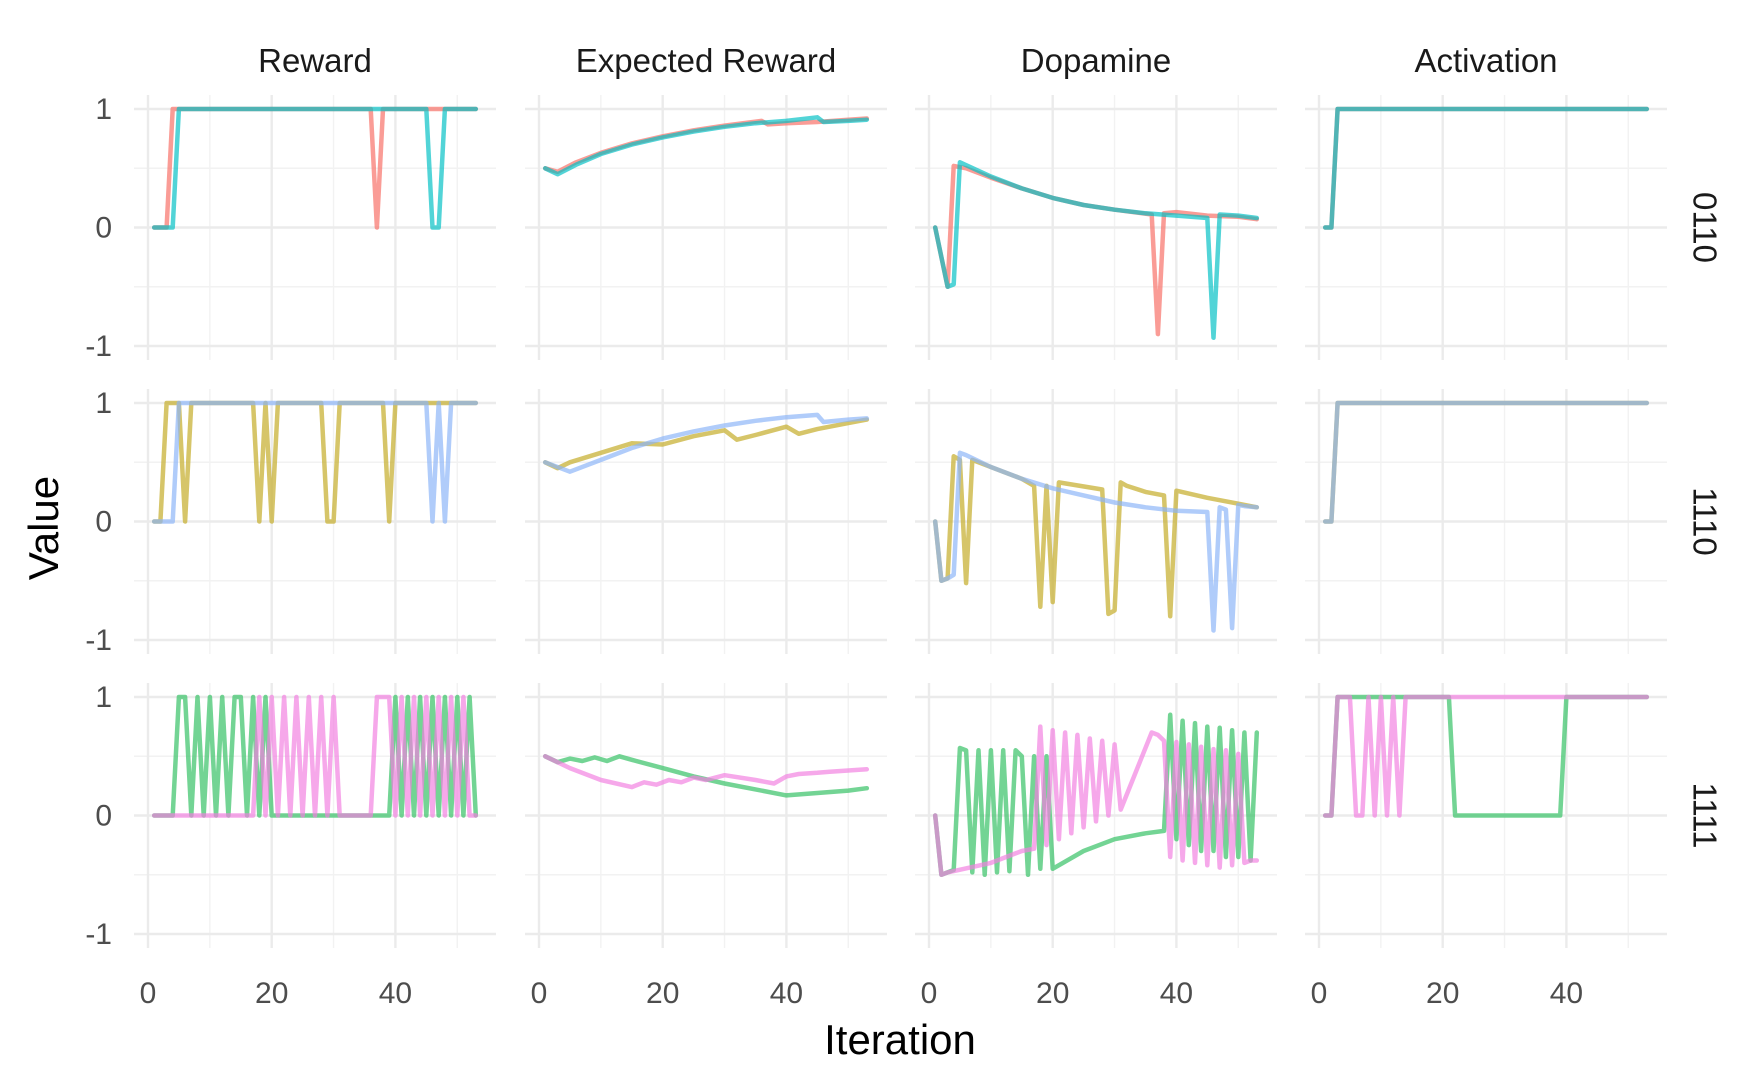 This screenshot has width=1750, height=1081. I want to click on facet-row-label: 1110, so click(1704, 521).